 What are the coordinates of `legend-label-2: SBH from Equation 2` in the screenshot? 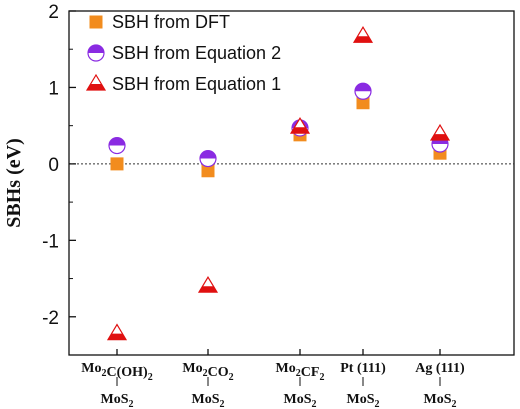 It's located at (196, 53).